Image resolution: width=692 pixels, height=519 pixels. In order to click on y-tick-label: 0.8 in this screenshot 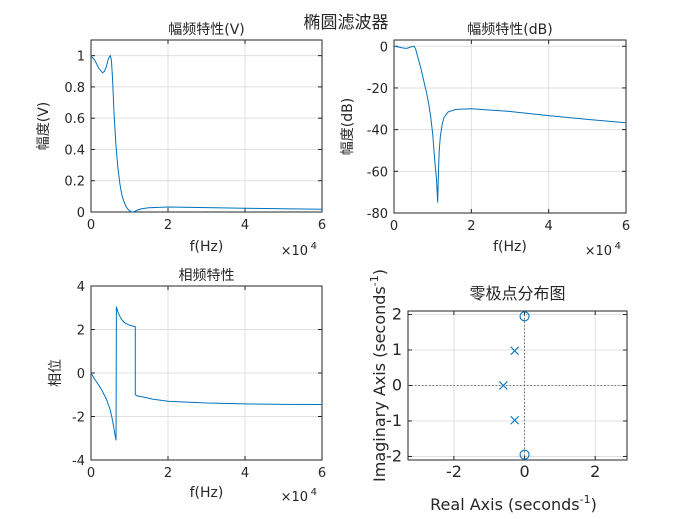, I will do `click(74, 88)`.